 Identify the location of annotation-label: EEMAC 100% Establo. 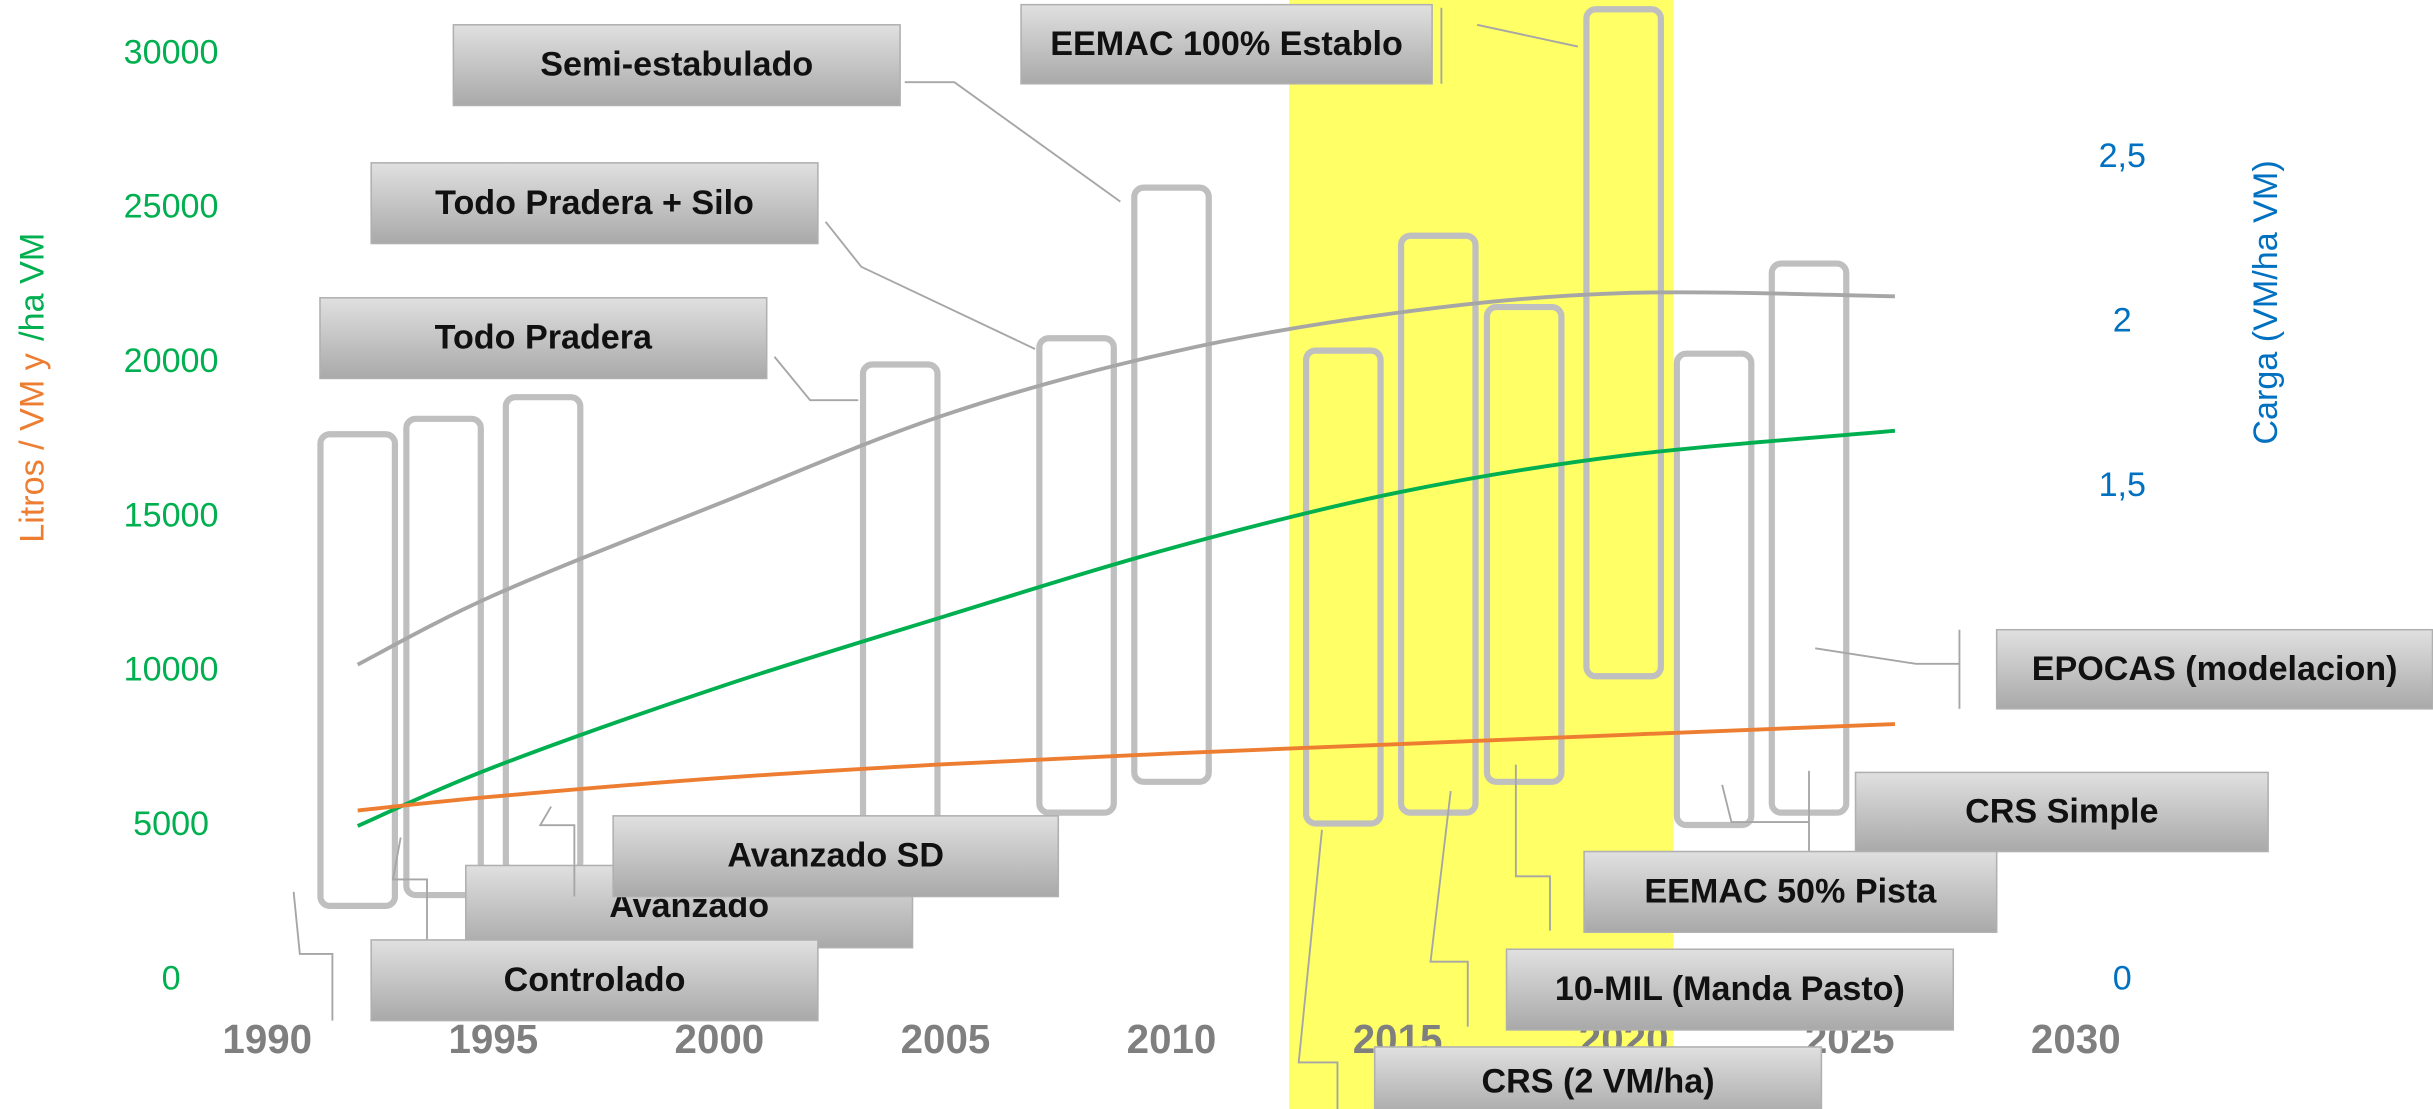
(1226, 44).